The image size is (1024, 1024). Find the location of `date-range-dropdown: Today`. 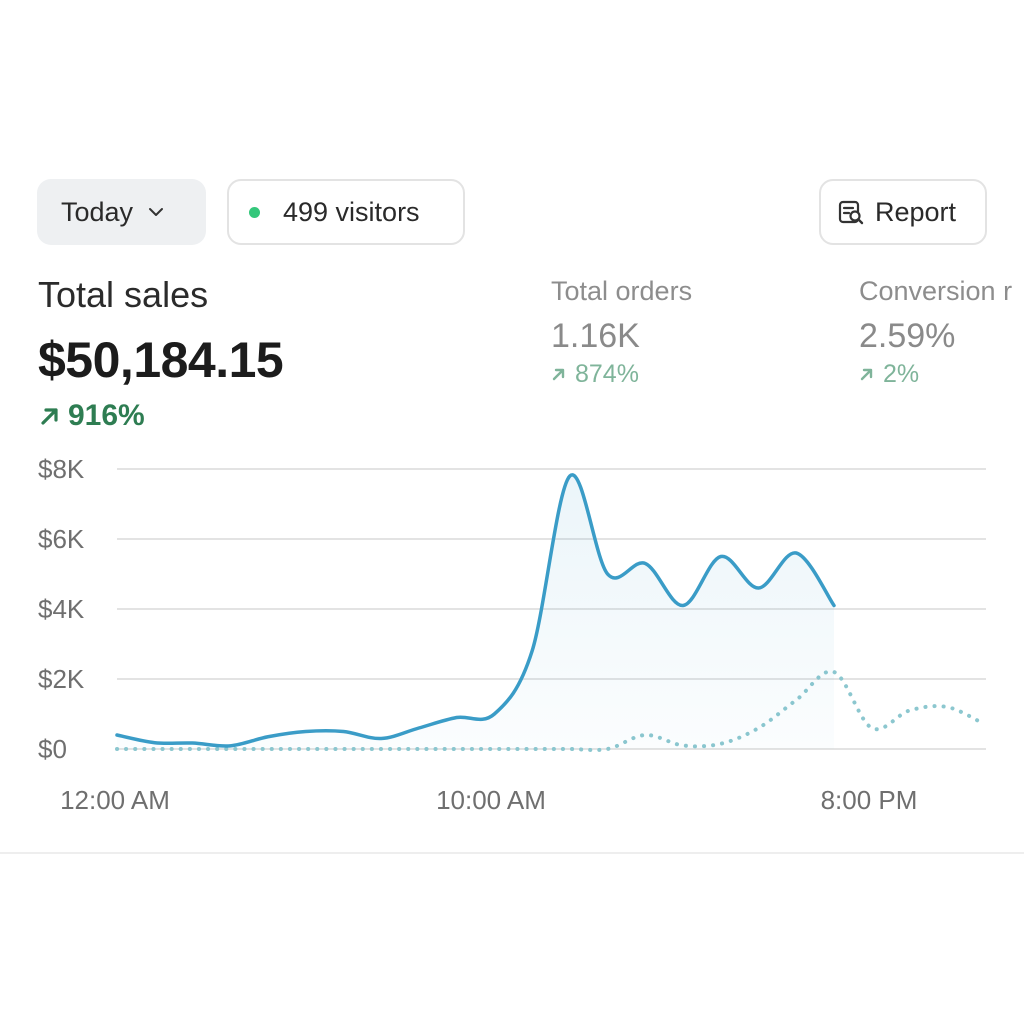

date-range-dropdown: Today is located at coordinates (121, 212).